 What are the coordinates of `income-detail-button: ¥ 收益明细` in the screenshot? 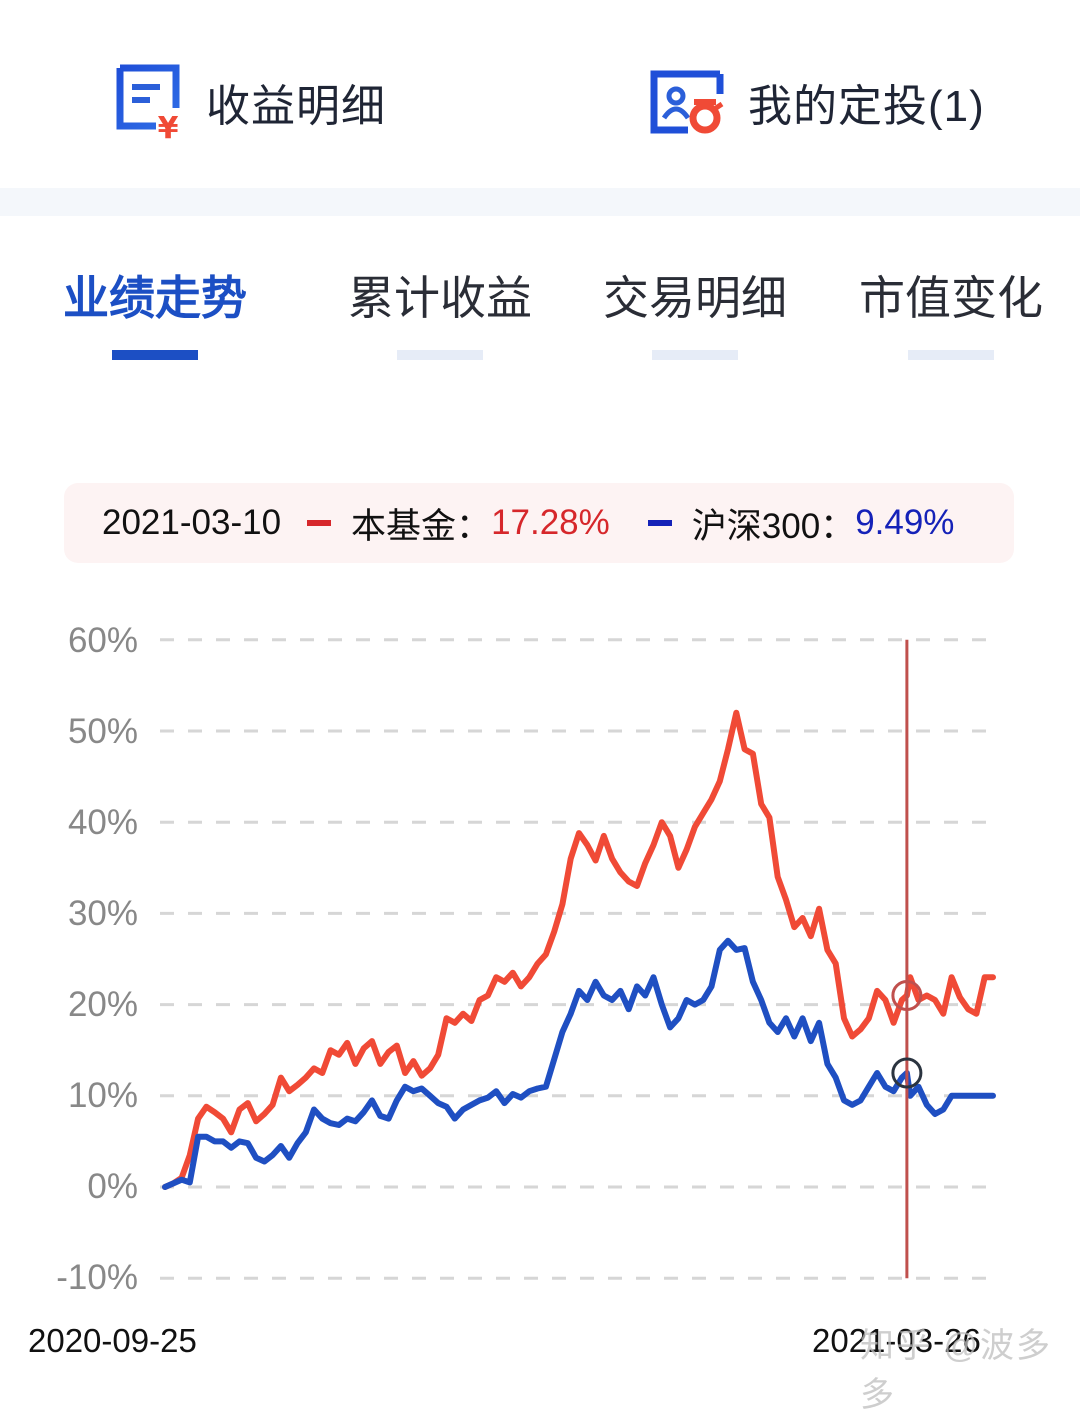 It's located at (251, 102).